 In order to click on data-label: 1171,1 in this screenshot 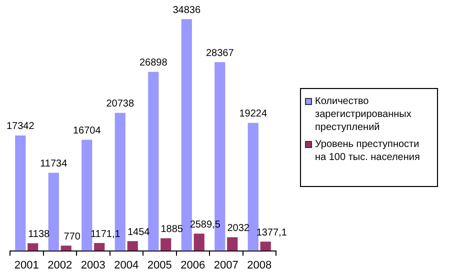, I will do `click(105, 234)`.